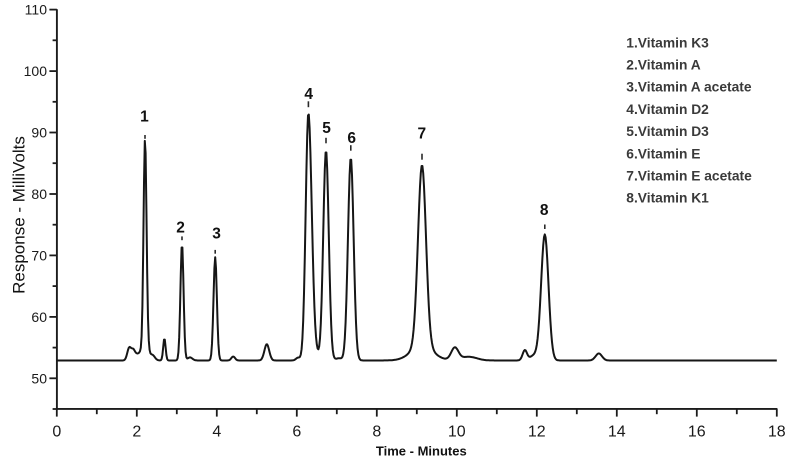 Image resolution: width=786 pixels, height=460 pixels. Describe the element at coordinates (457, 432) in the screenshot. I see `svg-text: 10` at that location.